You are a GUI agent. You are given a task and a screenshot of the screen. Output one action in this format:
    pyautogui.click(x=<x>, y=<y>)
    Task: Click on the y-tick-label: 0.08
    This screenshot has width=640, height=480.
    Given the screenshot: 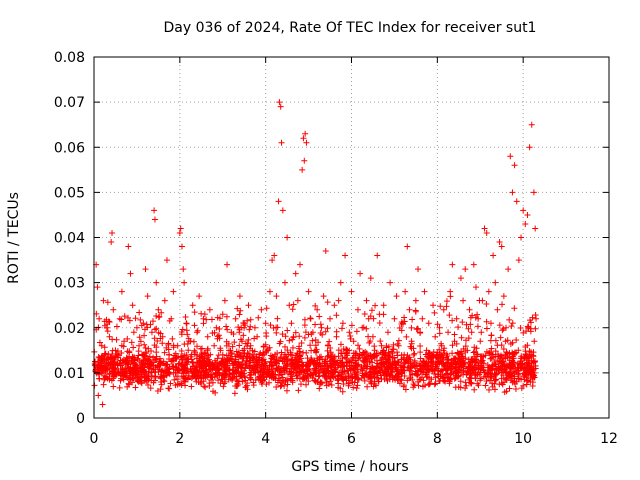 What is the action you would take?
    pyautogui.click(x=69, y=58)
    